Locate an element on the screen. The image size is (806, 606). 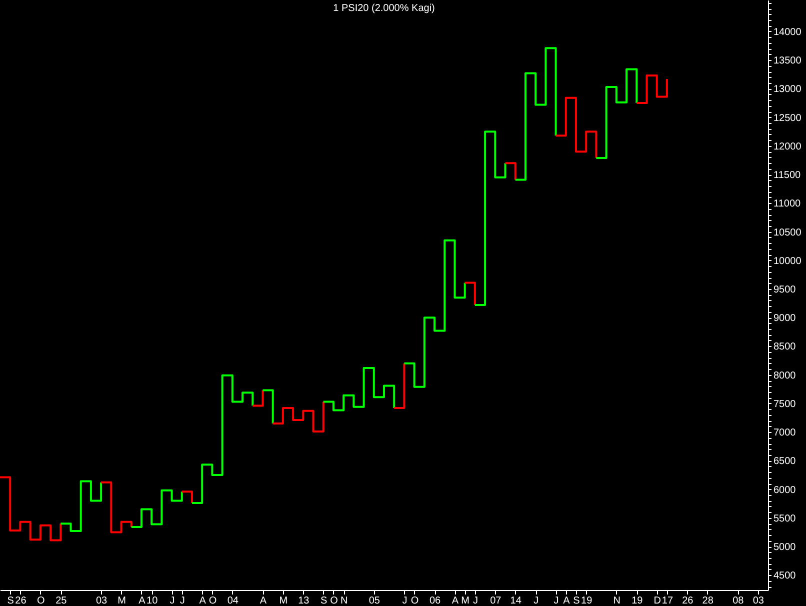
y-tick-label: 12500 is located at coordinates (788, 118).